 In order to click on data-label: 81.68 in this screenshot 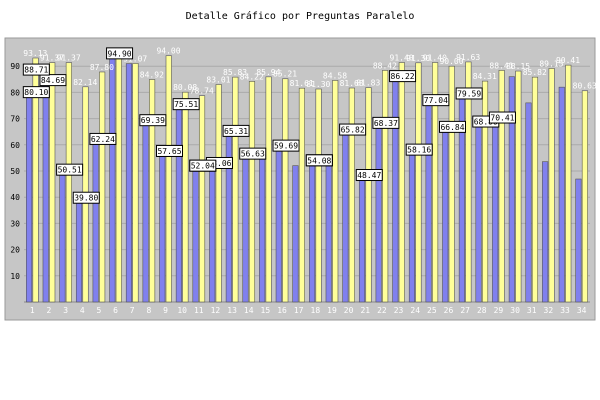, I will do `click(352, 83)`.